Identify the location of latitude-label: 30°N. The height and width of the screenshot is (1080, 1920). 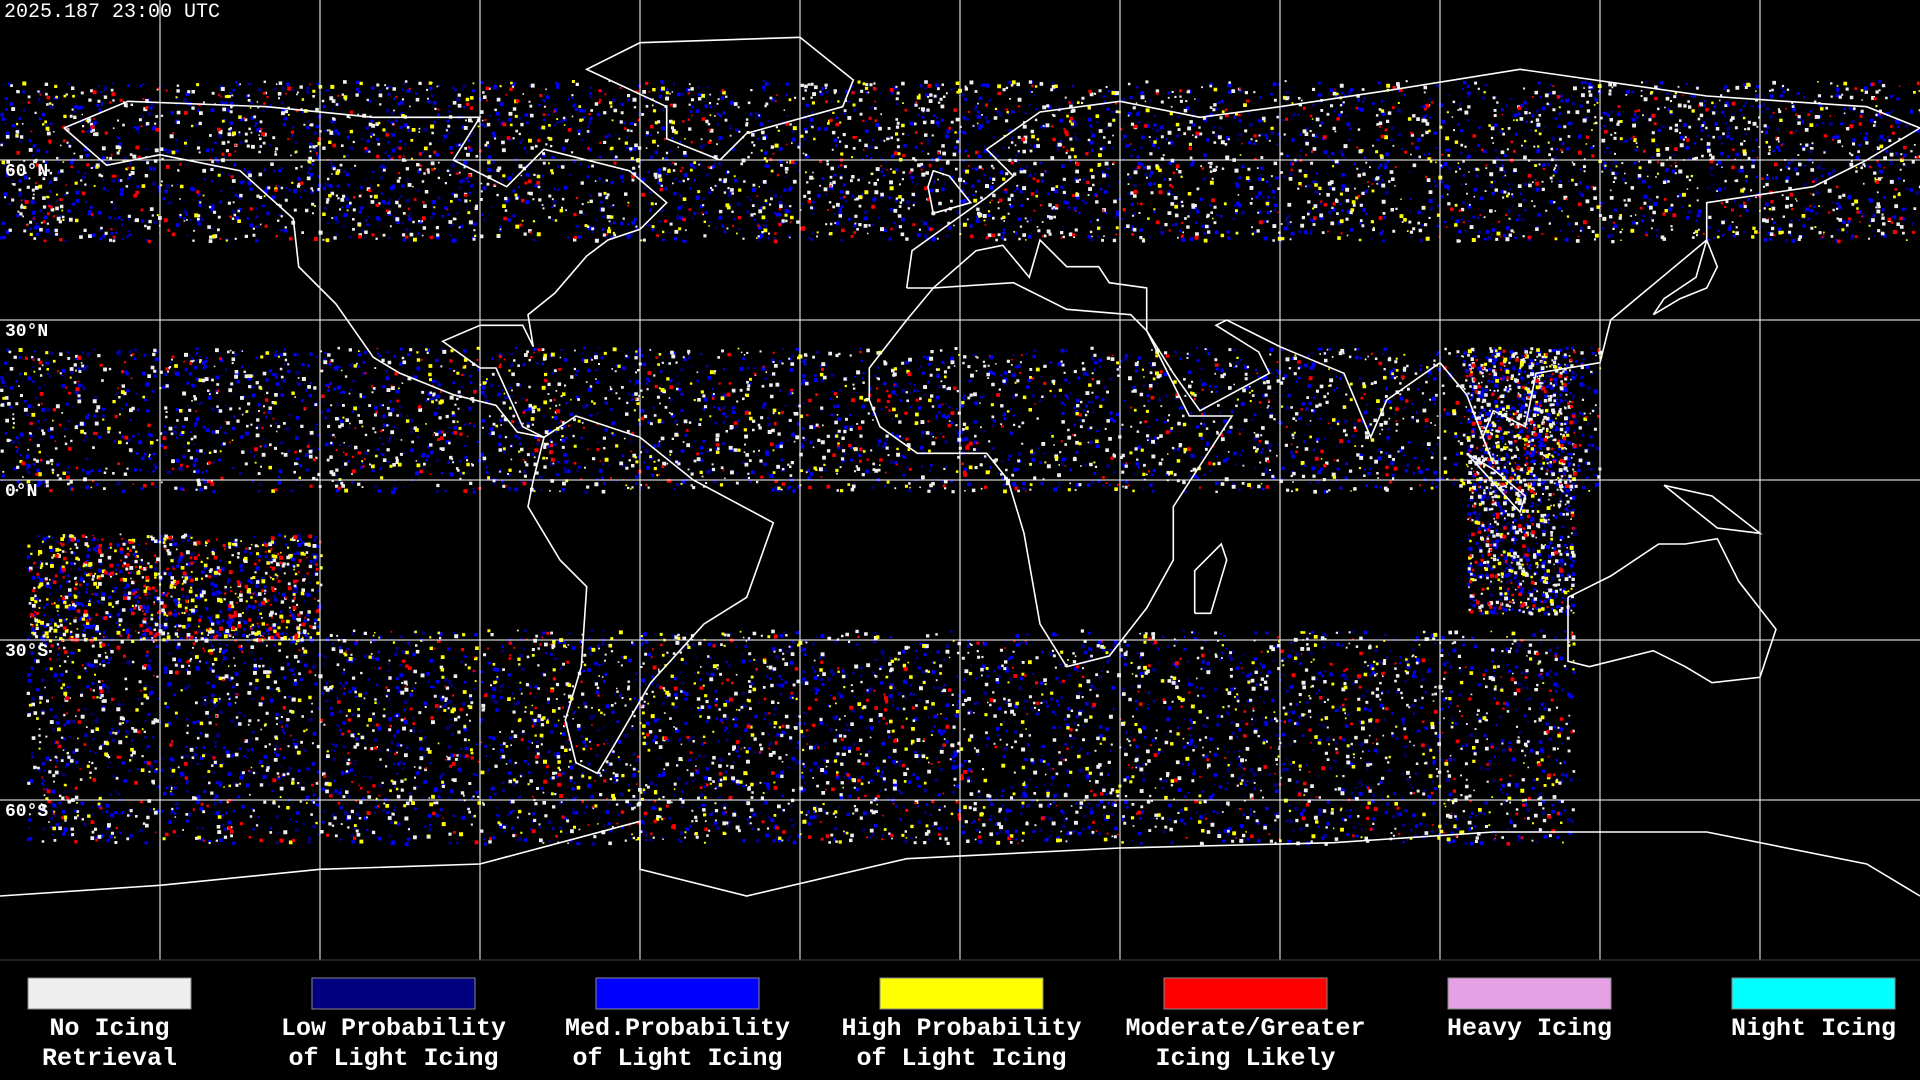
(26, 332).